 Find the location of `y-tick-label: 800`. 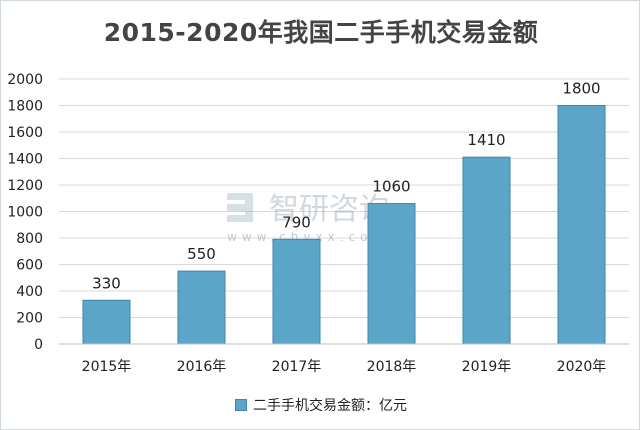

y-tick-label: 800 is located at coordinates (29, 239).